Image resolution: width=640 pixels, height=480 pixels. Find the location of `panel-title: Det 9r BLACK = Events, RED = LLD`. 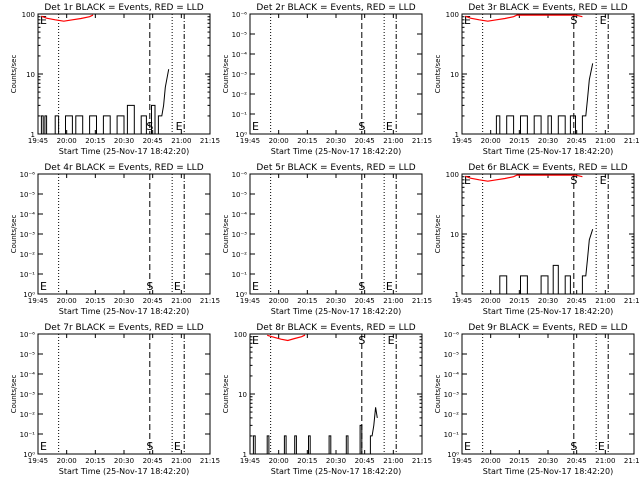

panel-title: Det 9r BLACK = Events, RED = LLD is located at coordinates (547, 328).